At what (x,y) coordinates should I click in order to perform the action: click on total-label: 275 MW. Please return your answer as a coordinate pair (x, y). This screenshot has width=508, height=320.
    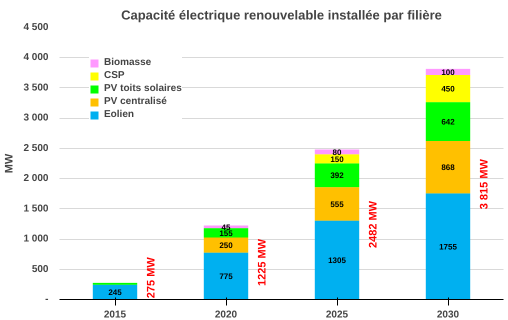
    Looking at the image, I should click on (152, 277).